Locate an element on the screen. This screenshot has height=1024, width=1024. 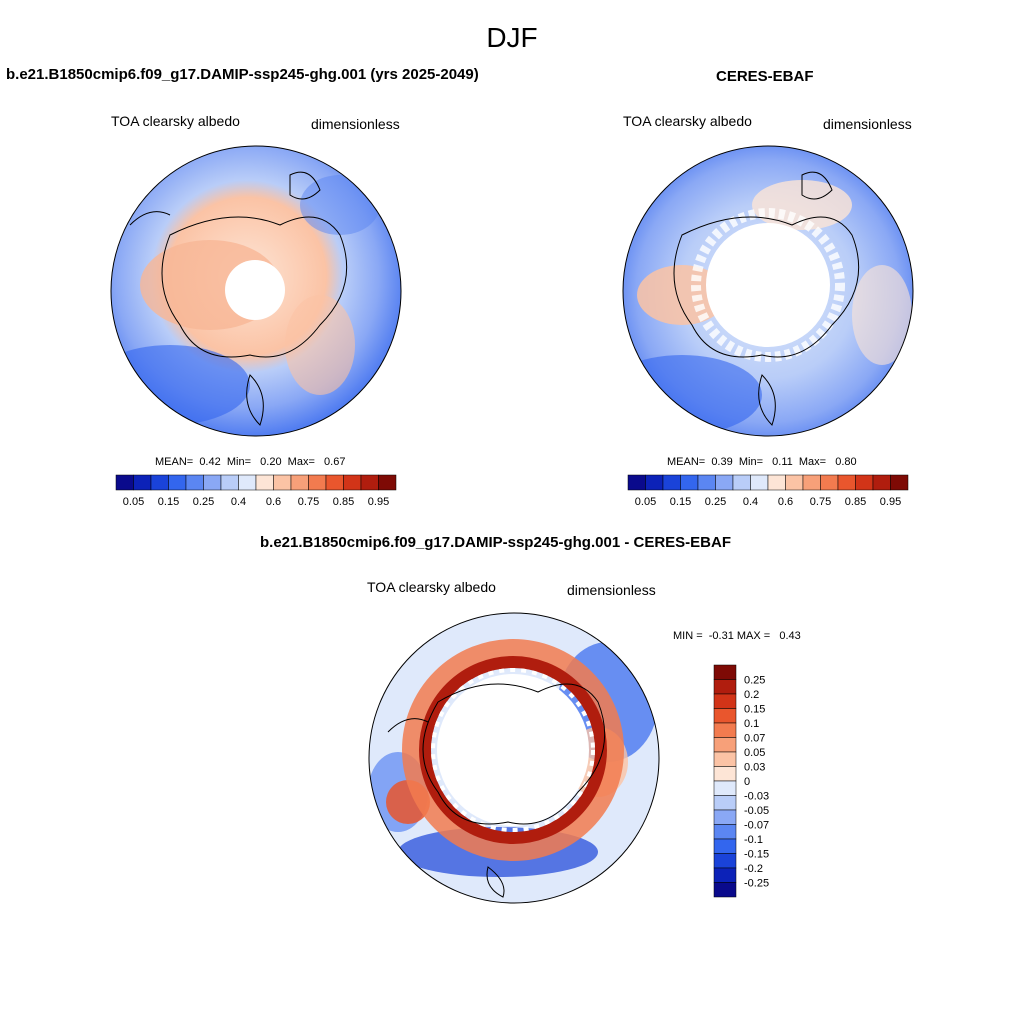
colorbar-tick-label: -0.07 is located at coordinates (756, 826).